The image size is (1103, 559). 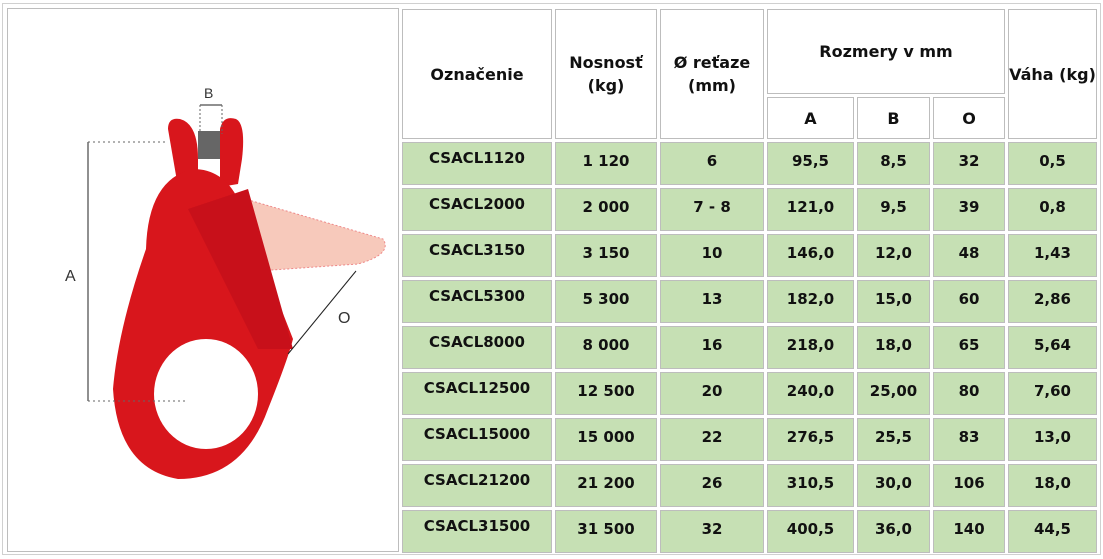 I want to click on cell-text: 2,86, so click(x=1052, y=298).